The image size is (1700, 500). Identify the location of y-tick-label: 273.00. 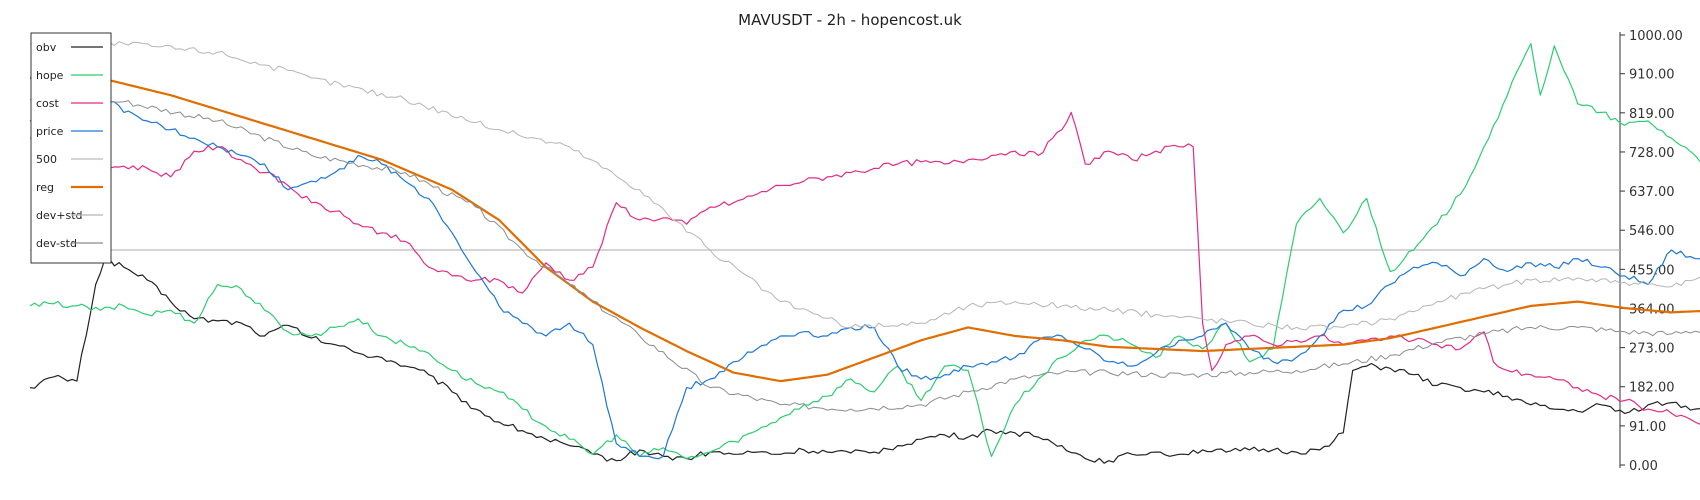
(1652, 349).